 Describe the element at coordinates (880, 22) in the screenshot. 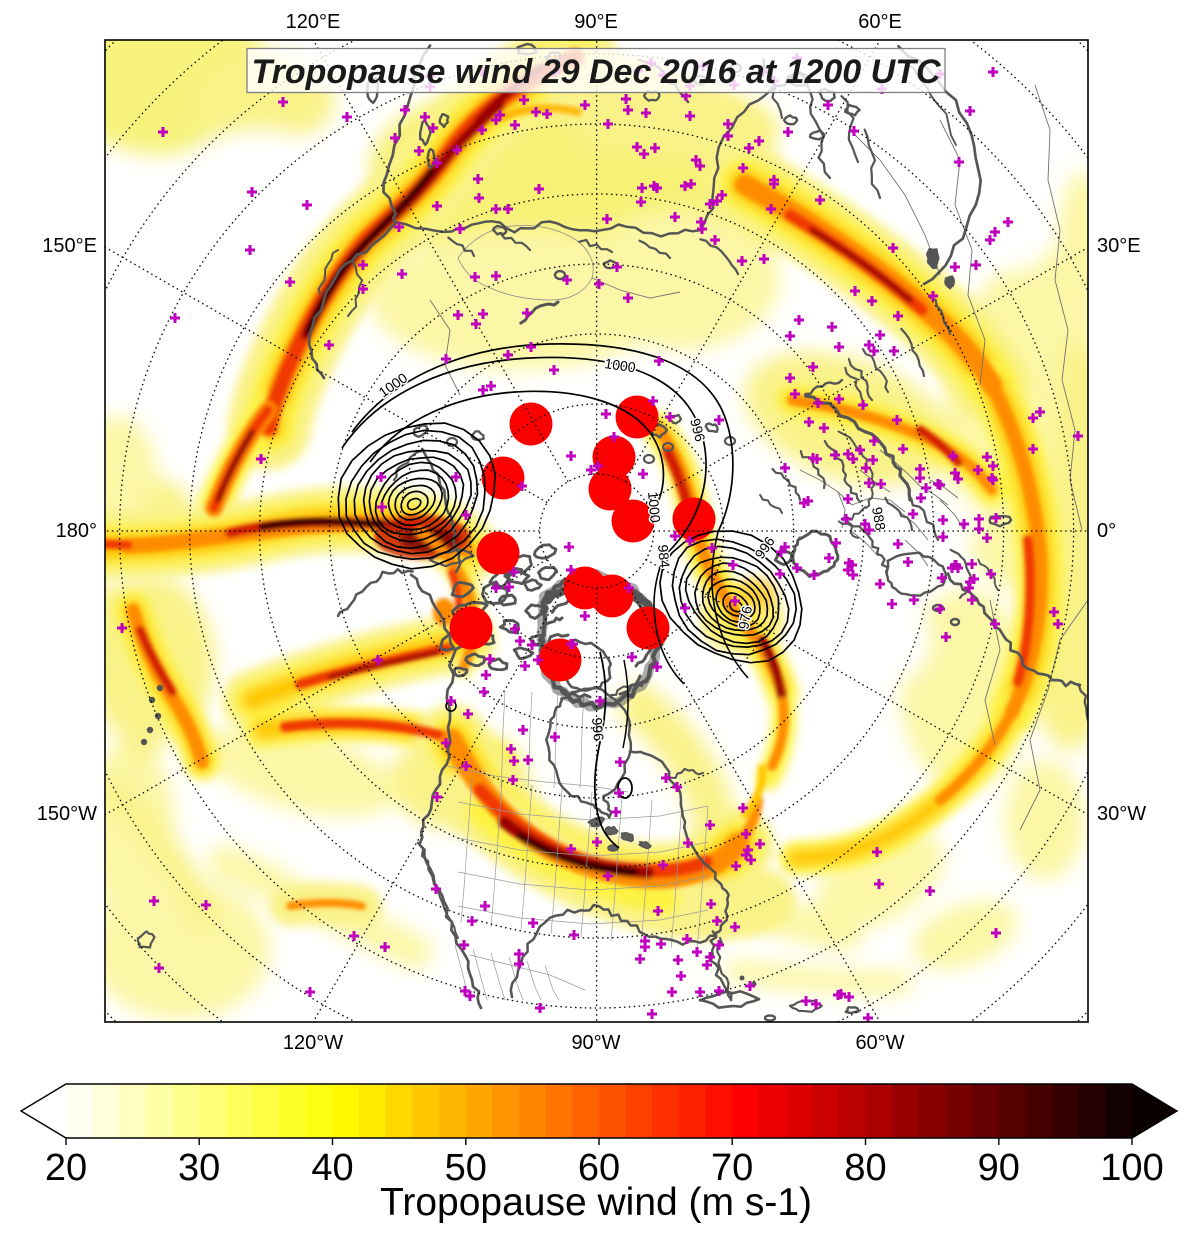

I see `svg-text: 60°E` at that location.